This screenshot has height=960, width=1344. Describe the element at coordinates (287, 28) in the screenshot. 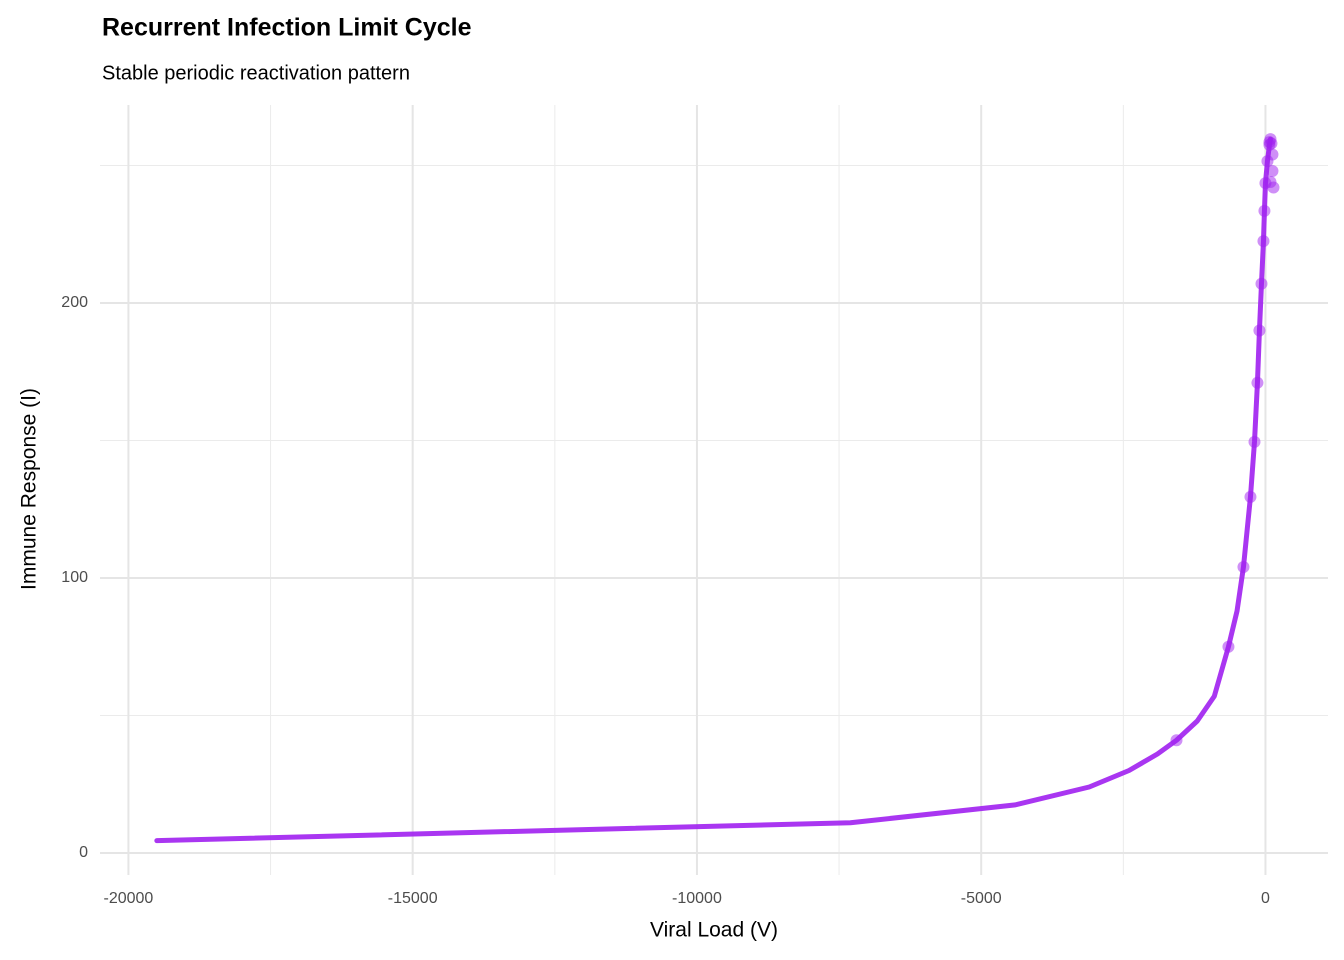

I see `chart-title: Recurrent Infection Limit Cycle` at that location.